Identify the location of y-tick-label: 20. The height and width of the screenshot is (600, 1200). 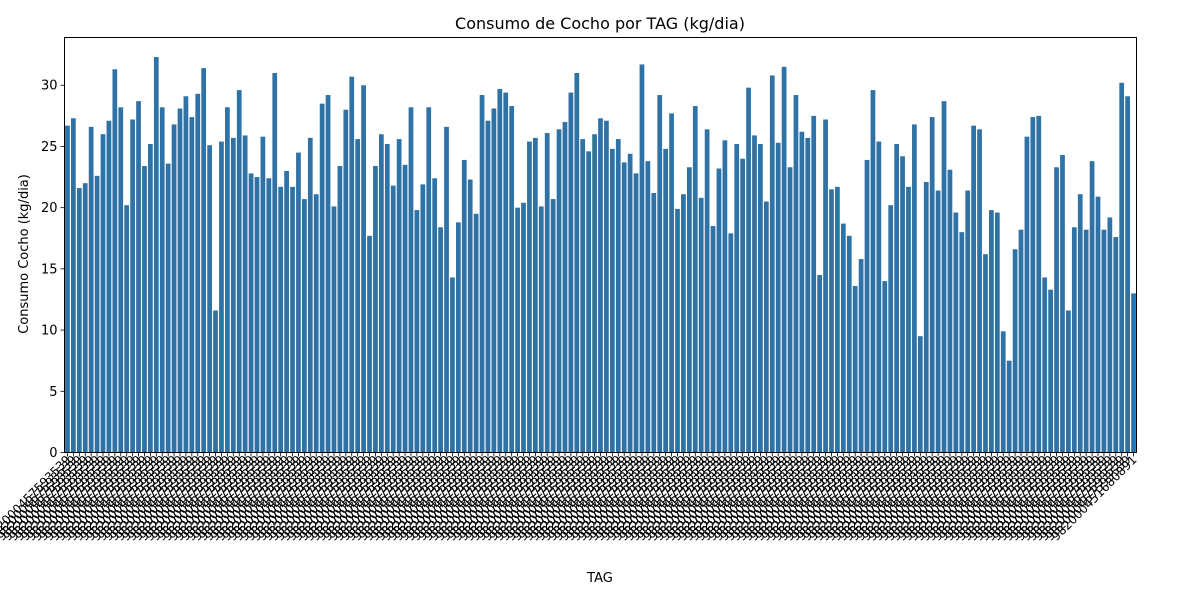
(49, 208).